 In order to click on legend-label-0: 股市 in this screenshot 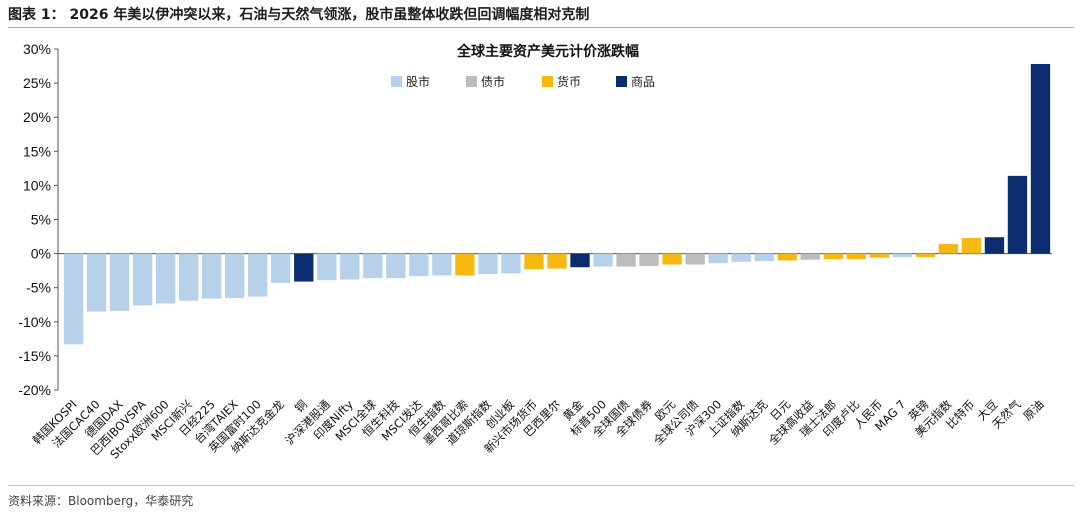, I will do `click(418, 81)`.